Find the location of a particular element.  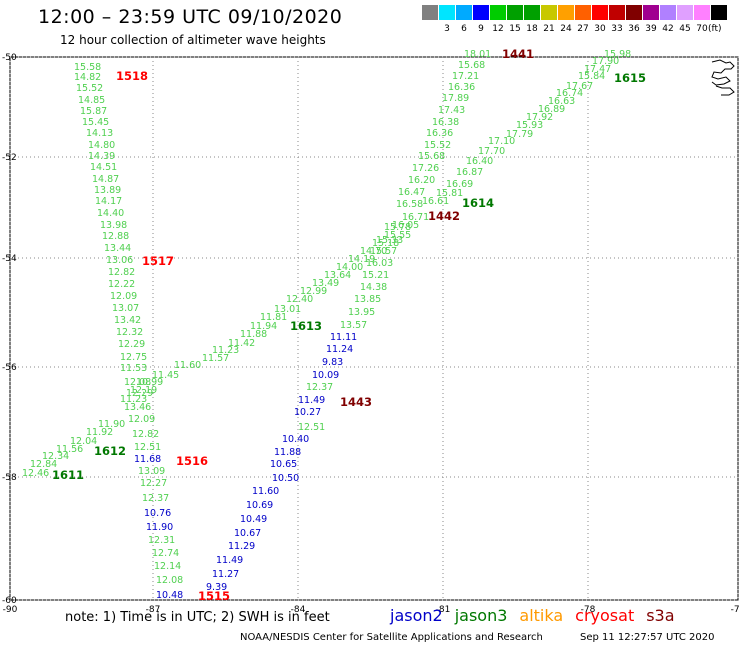

wave-height-label: 16.74 is located at coordinates (569, 93).